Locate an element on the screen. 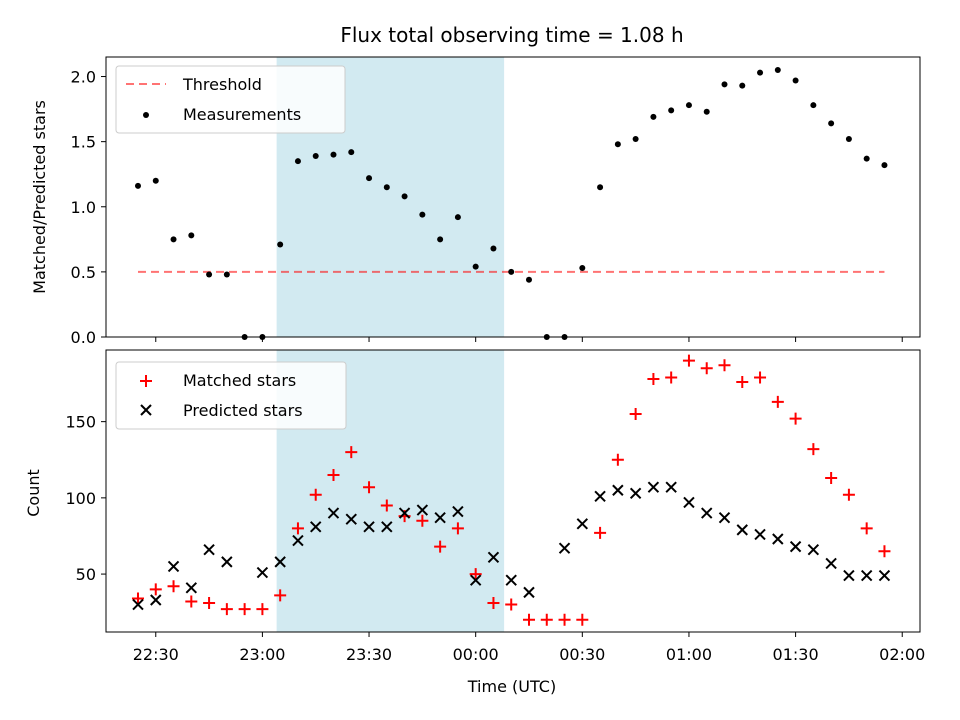 The height and width of the screenshot is (720, 960). top-y-tick-label: 1.0 is located at coordinates (83, 207).